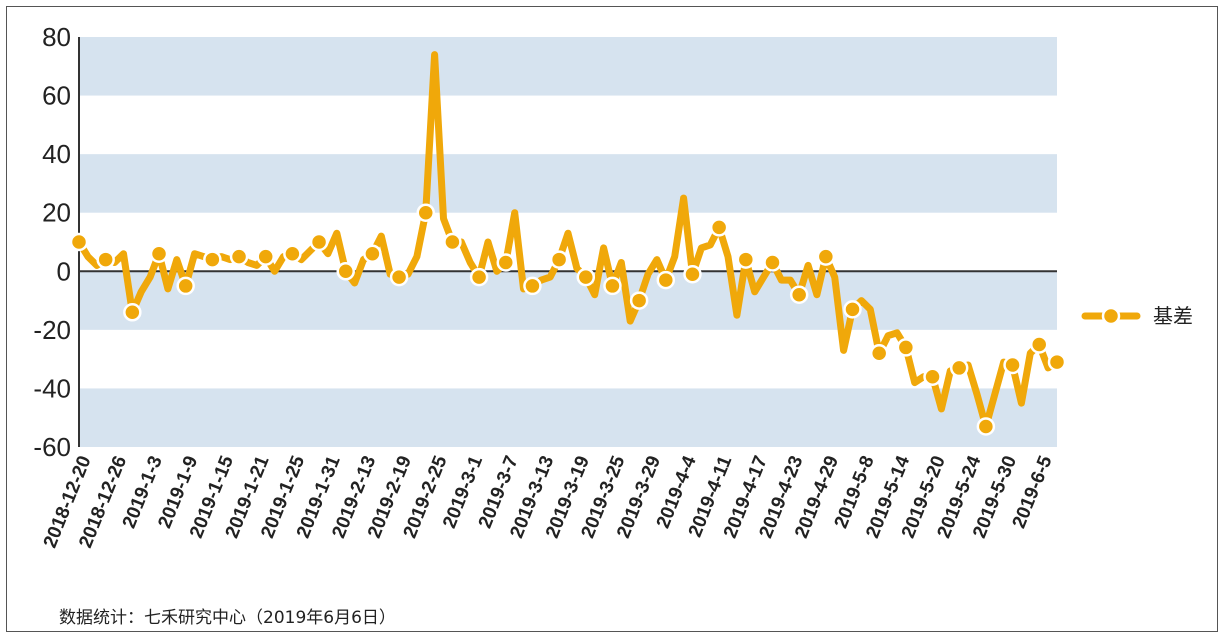 This screenshot has width=1226, height=640. What do you see at coordinates (56, 213) in the screenshot?
I see `y-tick-label: 20` at bounding box center [56, 213].